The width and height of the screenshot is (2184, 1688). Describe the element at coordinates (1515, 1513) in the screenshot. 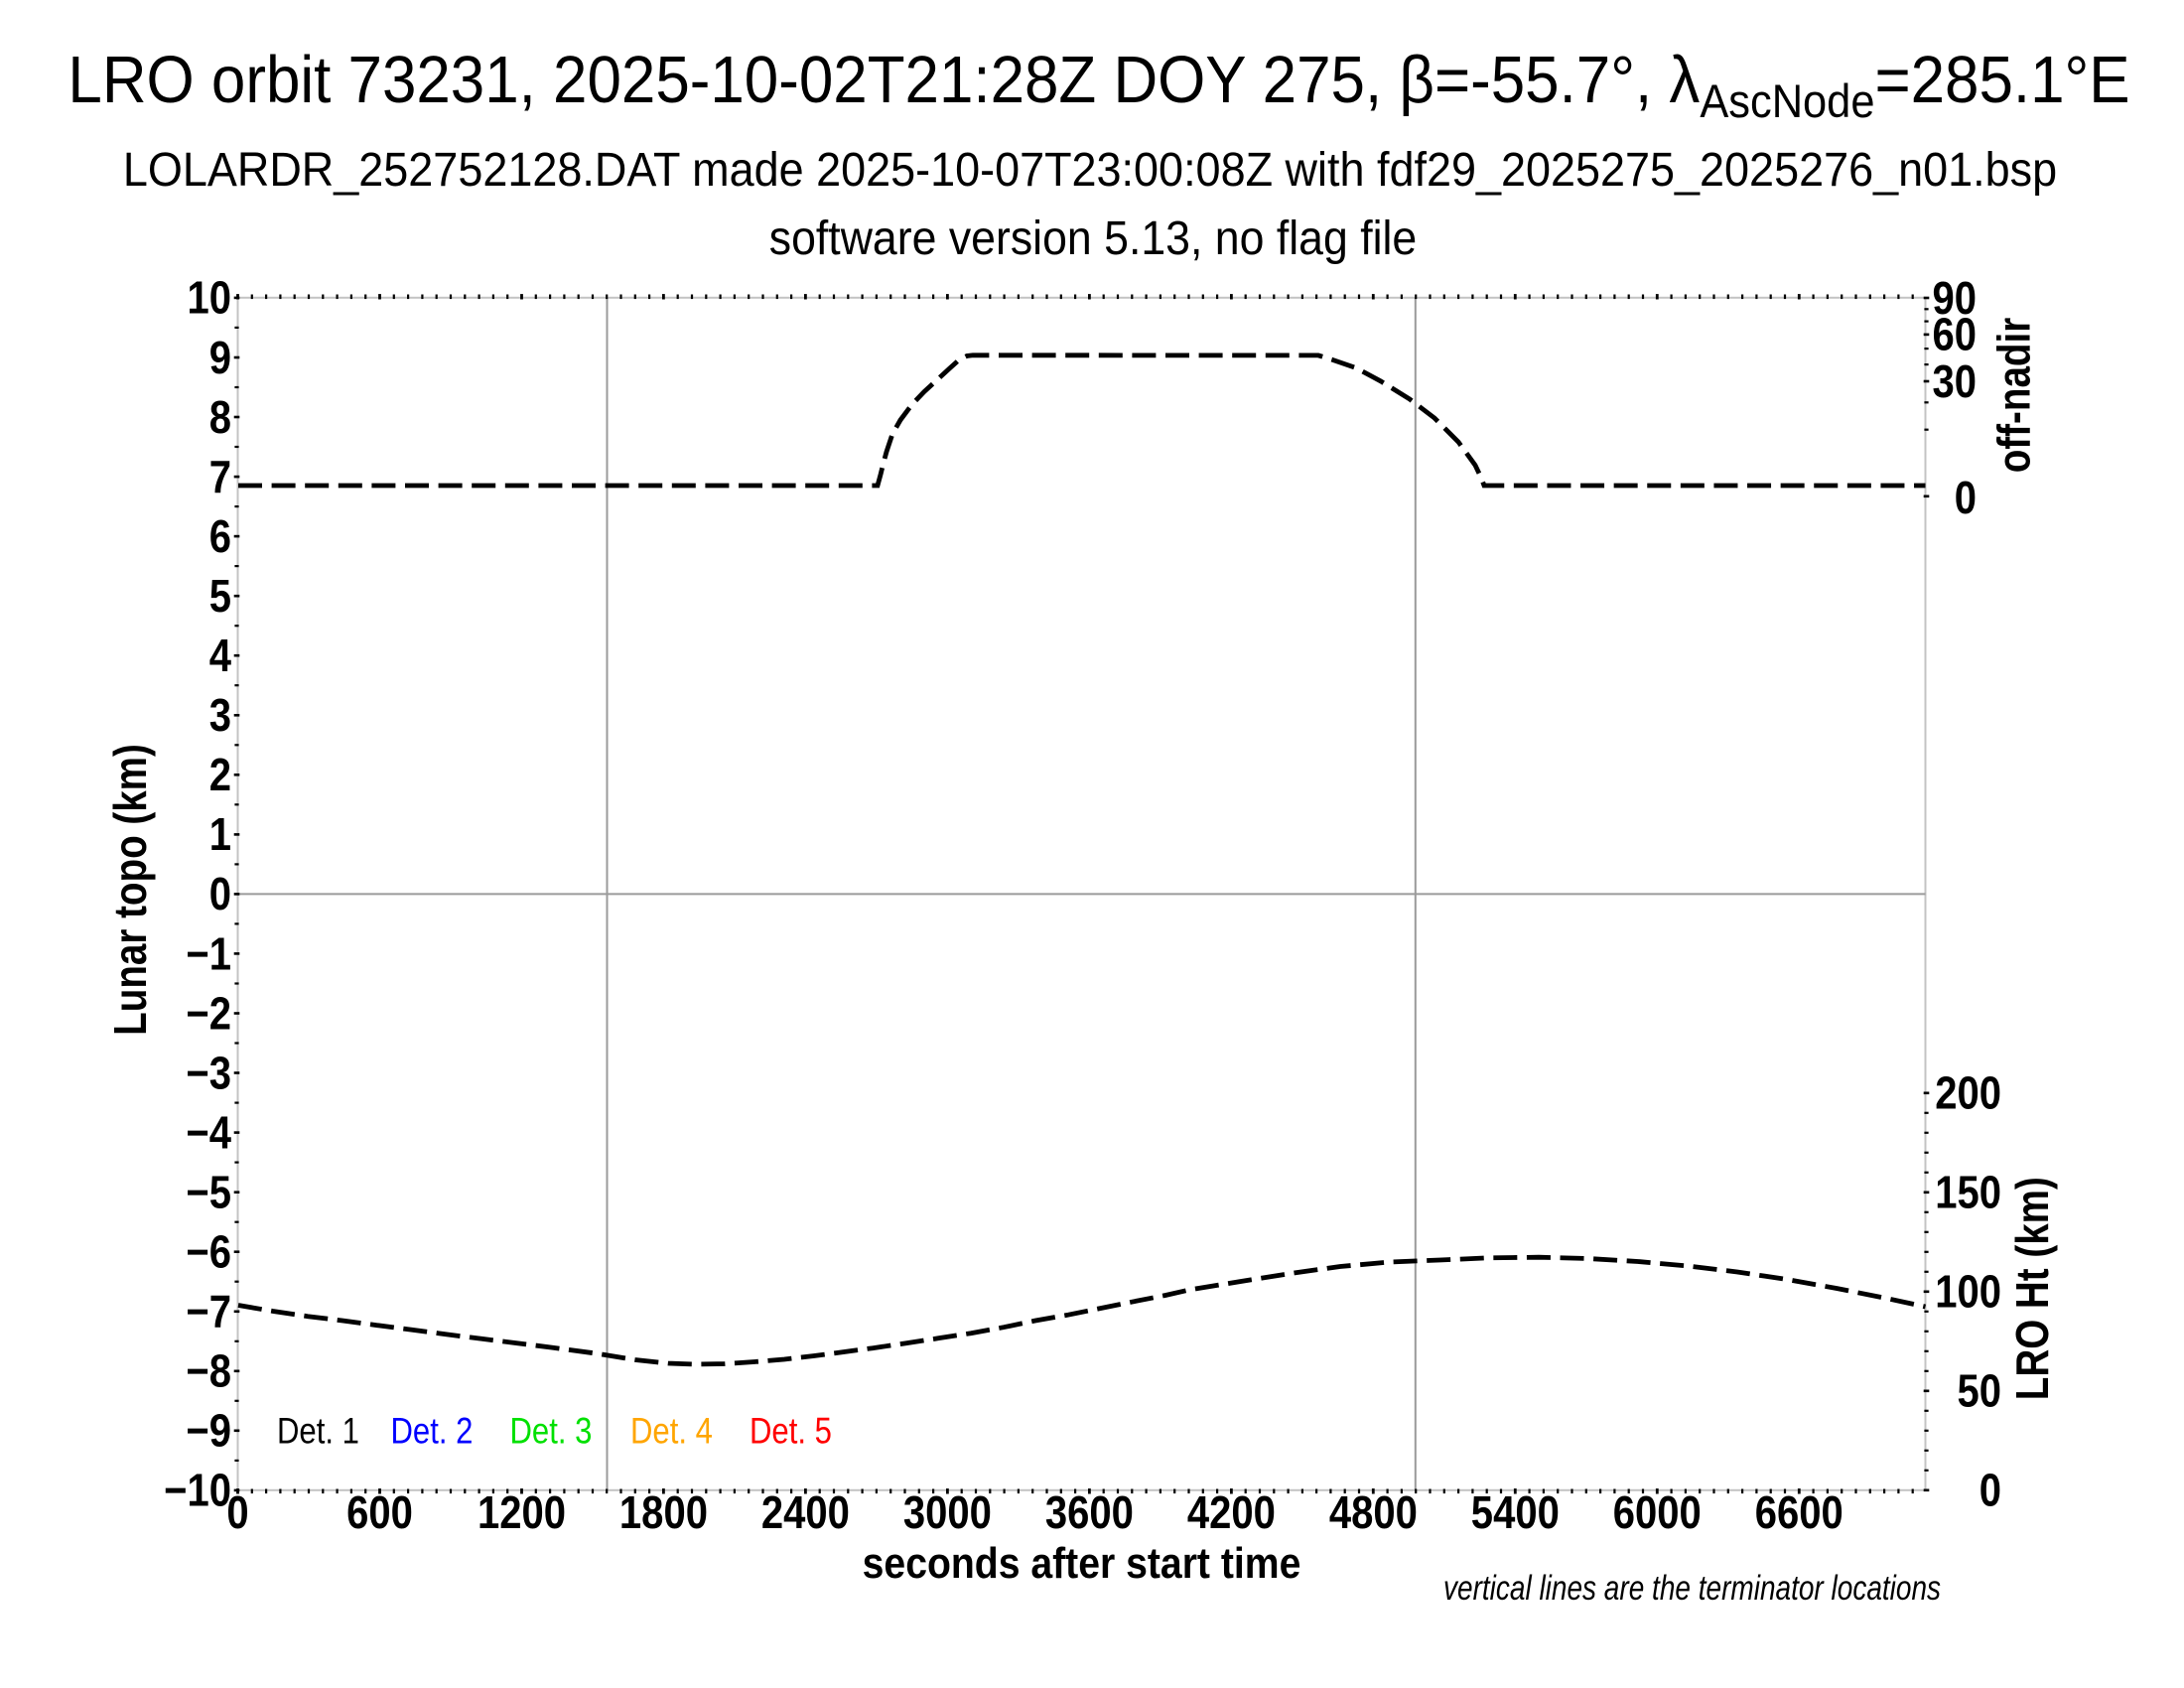

I see `svg-text: 5400` at that location.